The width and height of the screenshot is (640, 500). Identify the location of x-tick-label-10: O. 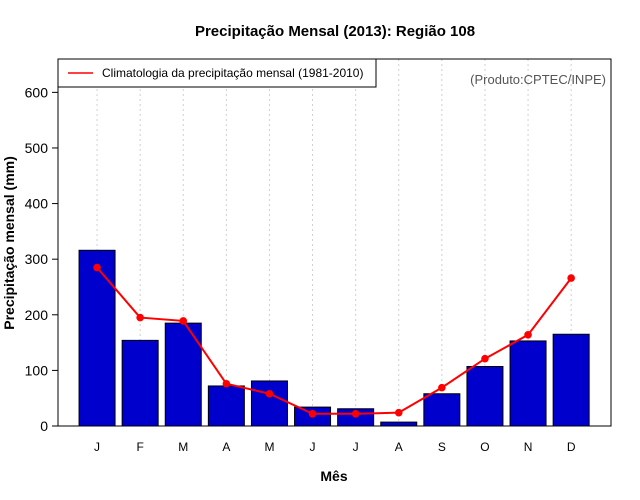
(484, 447).